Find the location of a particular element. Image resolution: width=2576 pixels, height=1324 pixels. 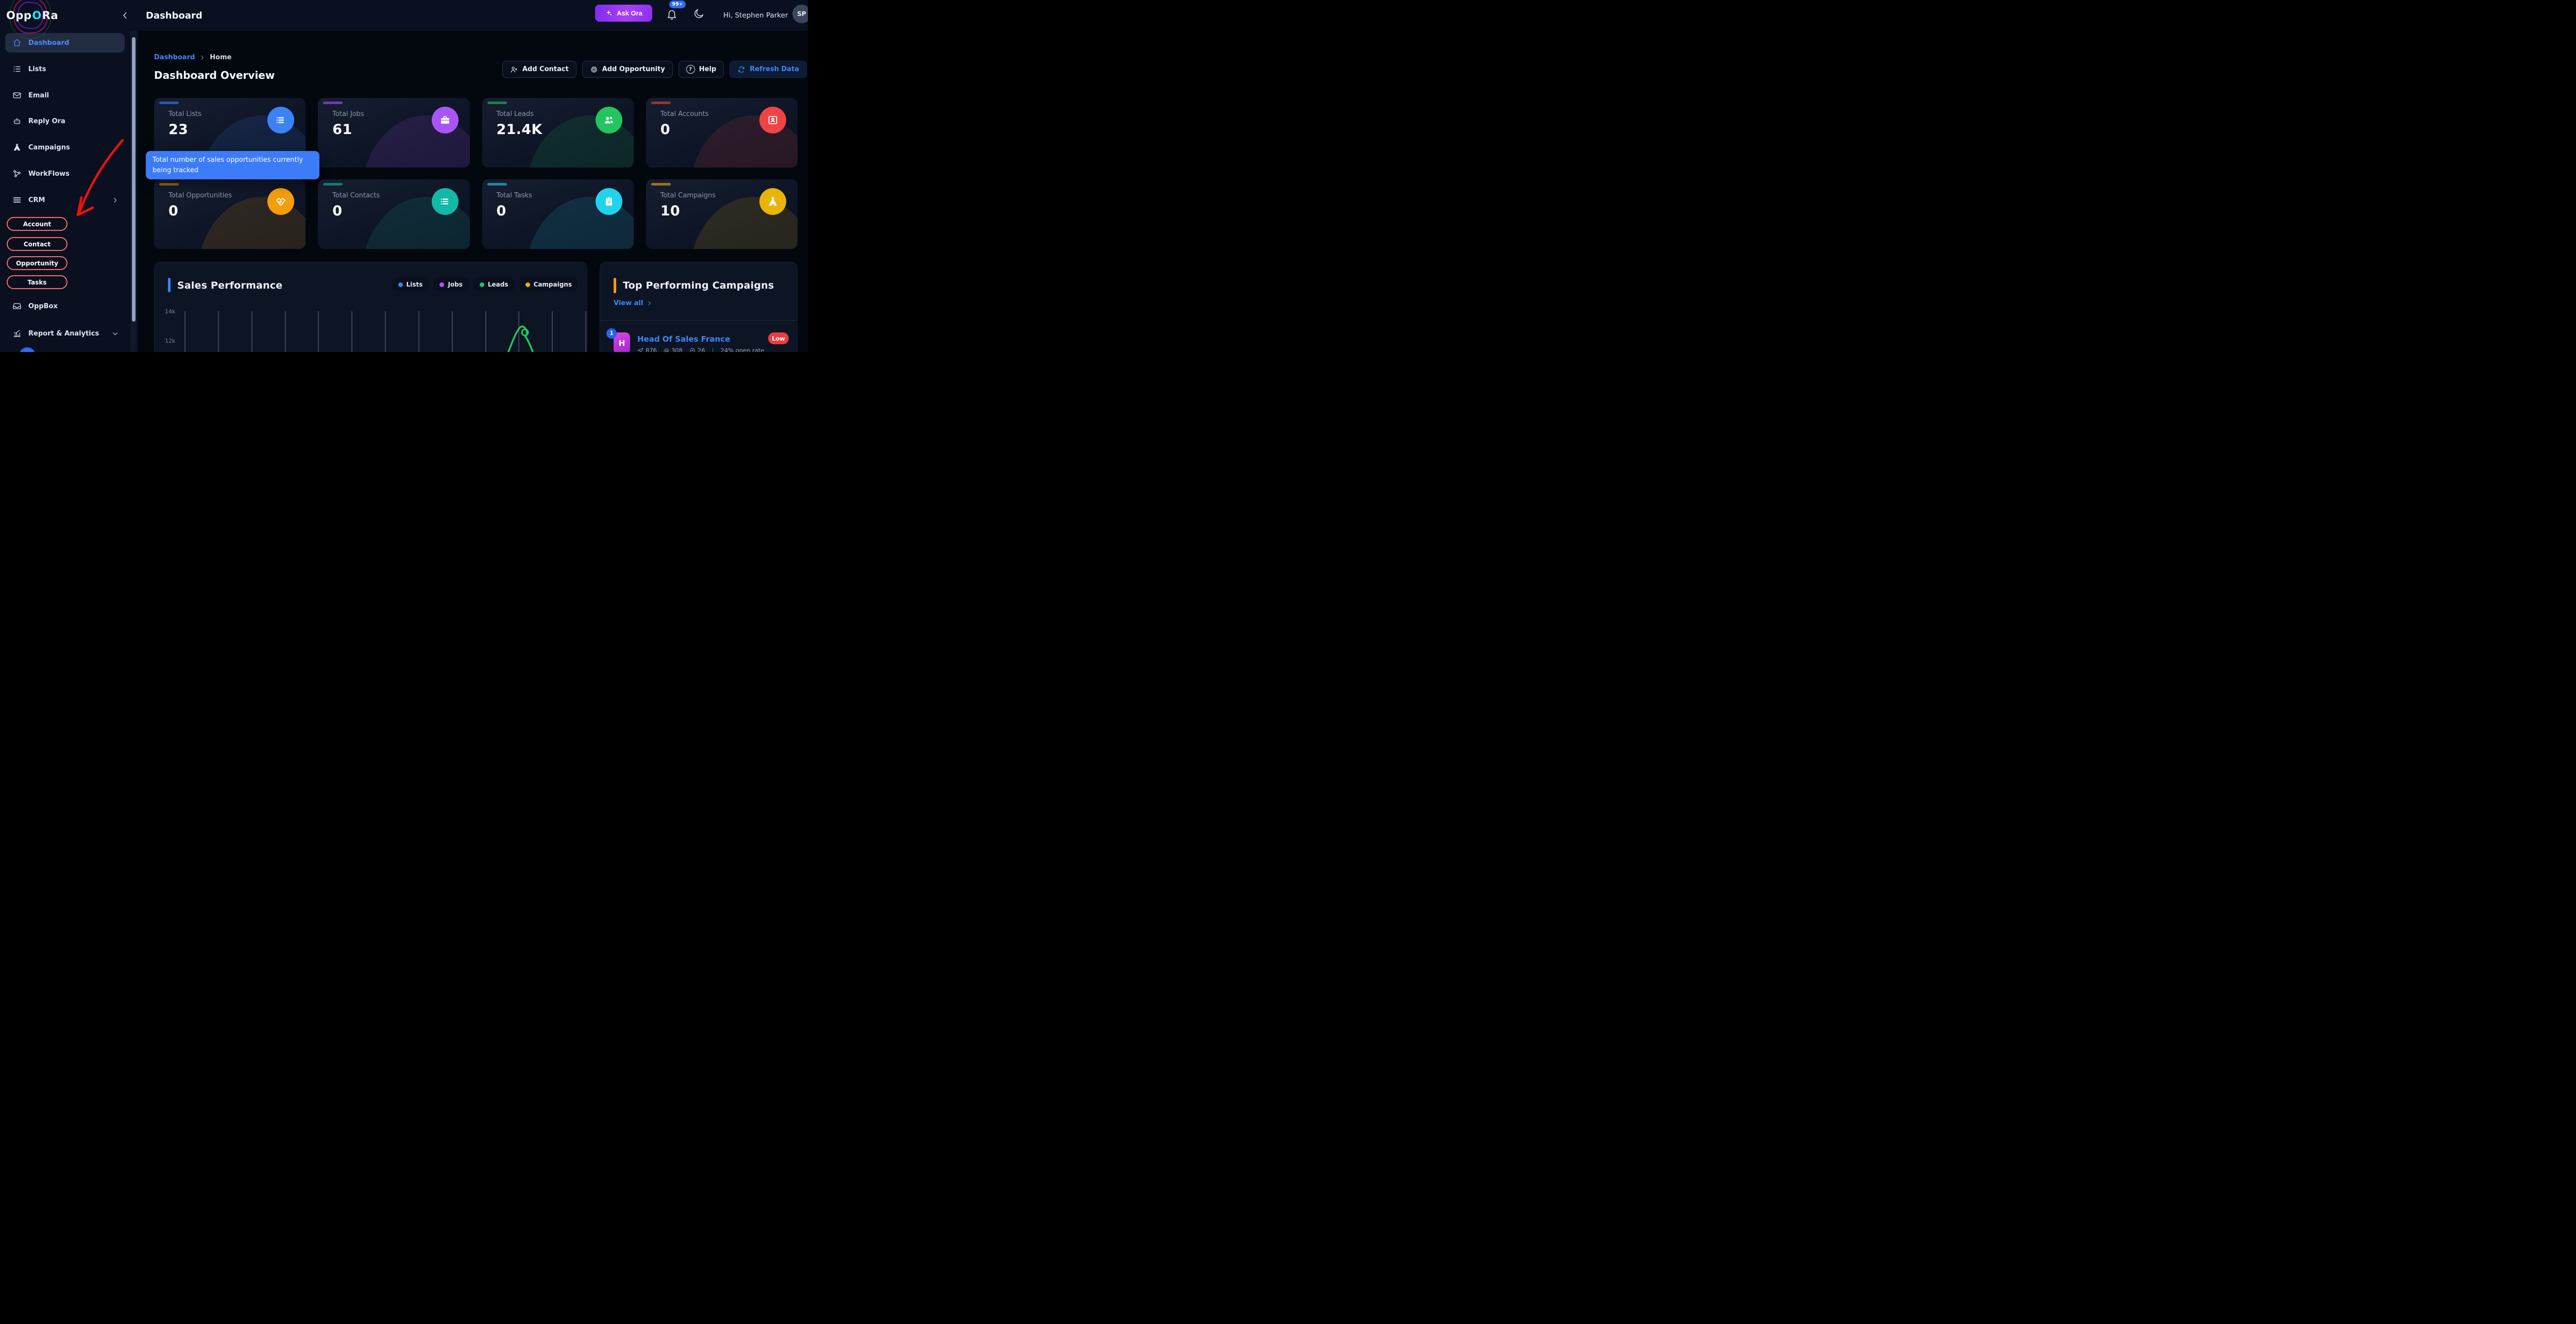

breadcrumb-dashboard-link: Dashboard is located at coordinates (174, 57).